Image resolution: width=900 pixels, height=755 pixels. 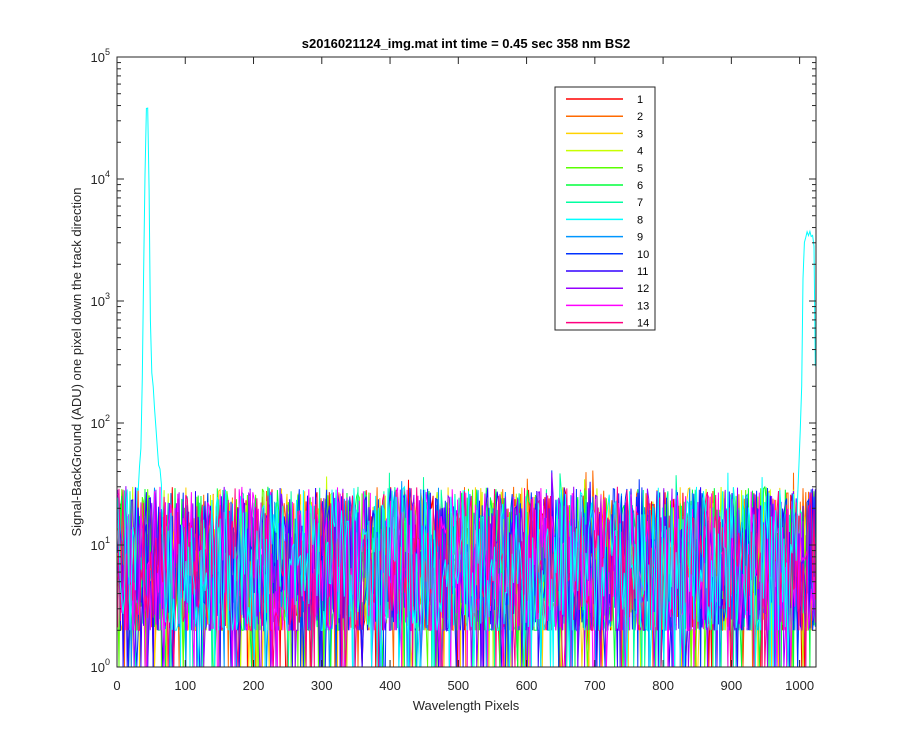 I want to click on legend-label-9: 9, so click(x=640, y=238).